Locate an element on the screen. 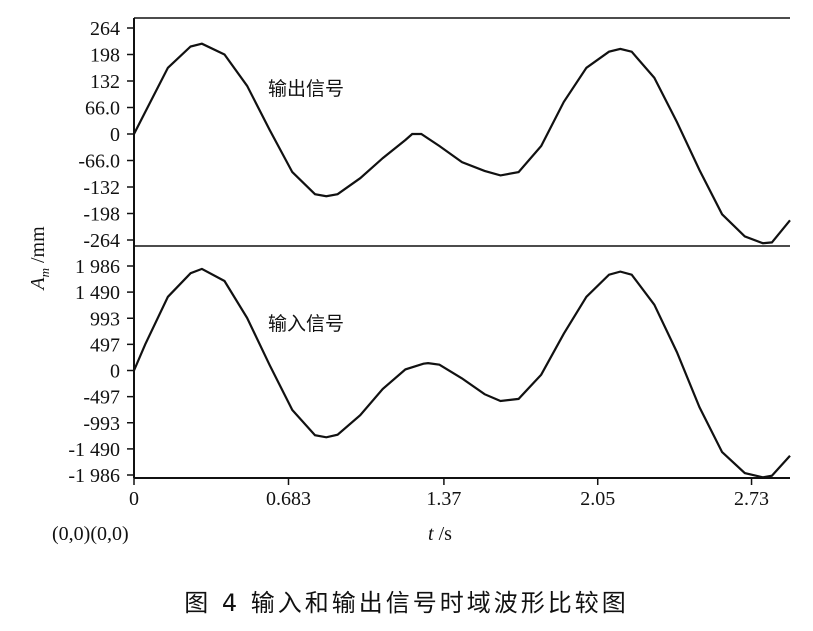 Image resolution: width=813 pixels, height=631 pixels. x-tick-label: 2.73 is located at coordinates (751, 499).